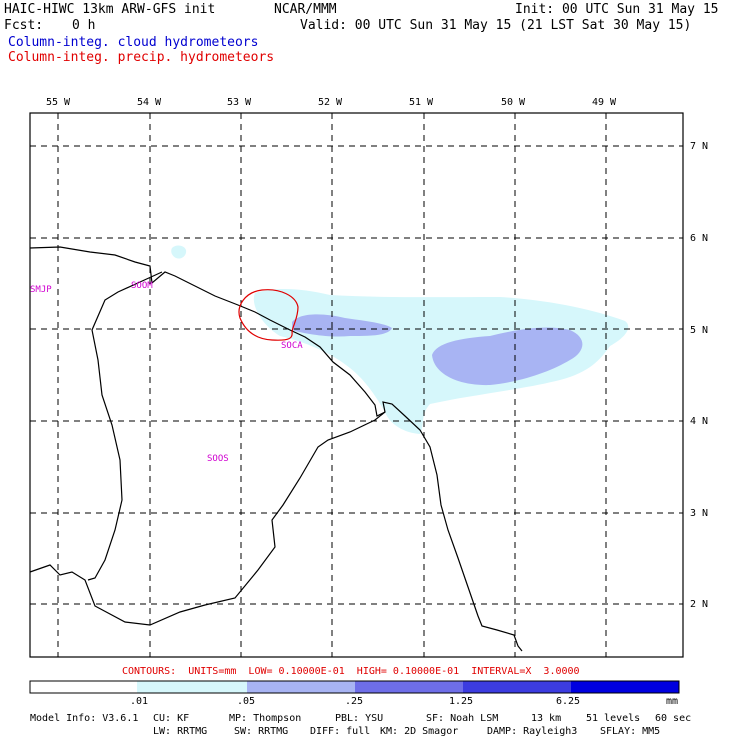 This screenshot has height=740, width=740. What do you see at coordinates (149, 102) in the screenshot?
I see `lon-label-54w: 54 W` at bounding box center [149, 102].